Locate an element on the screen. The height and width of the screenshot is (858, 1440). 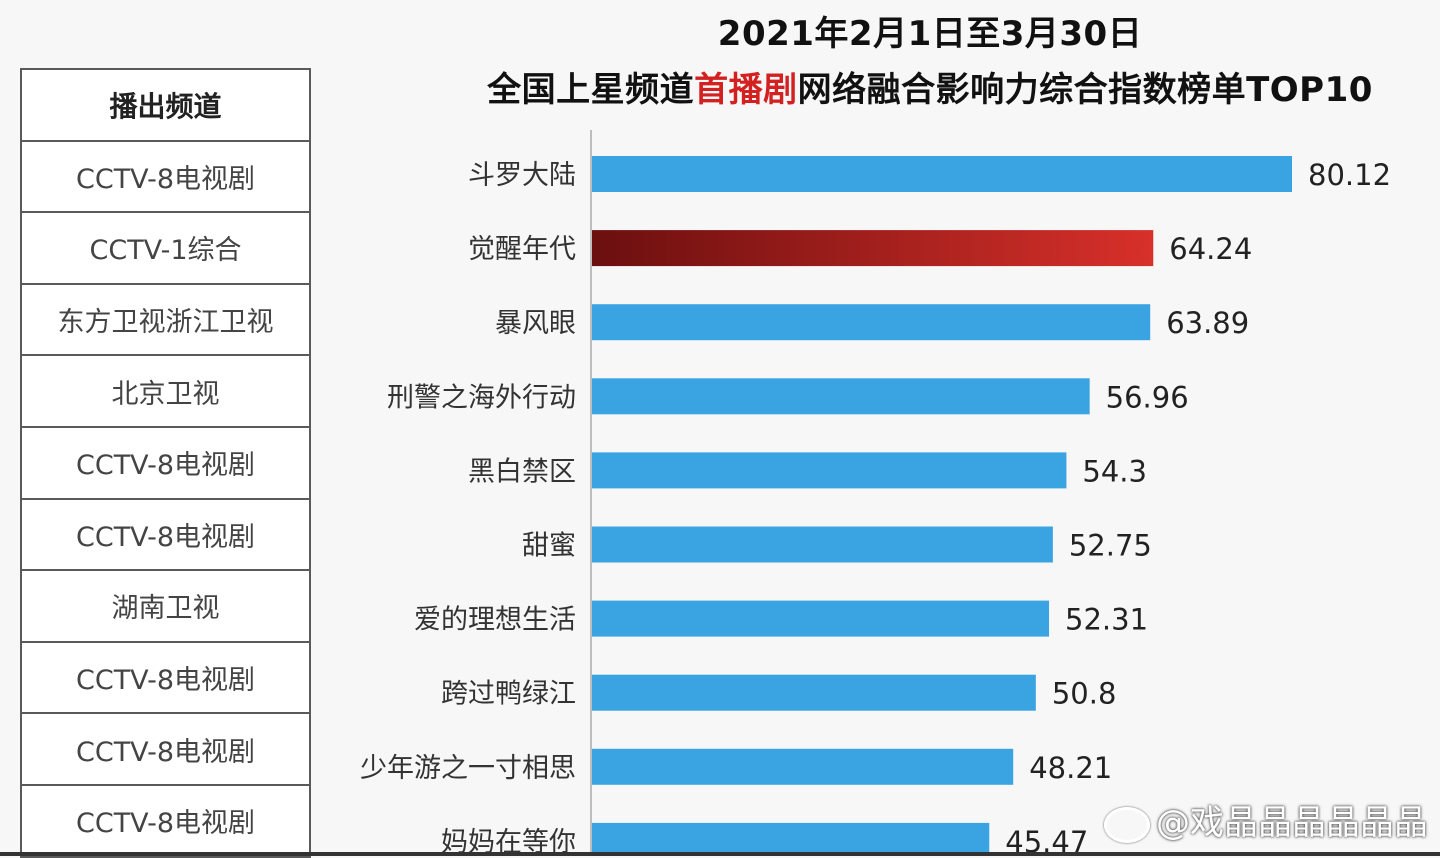
channel-row: 东方卫视浙江卫视 is located at coordinates (165, 321).